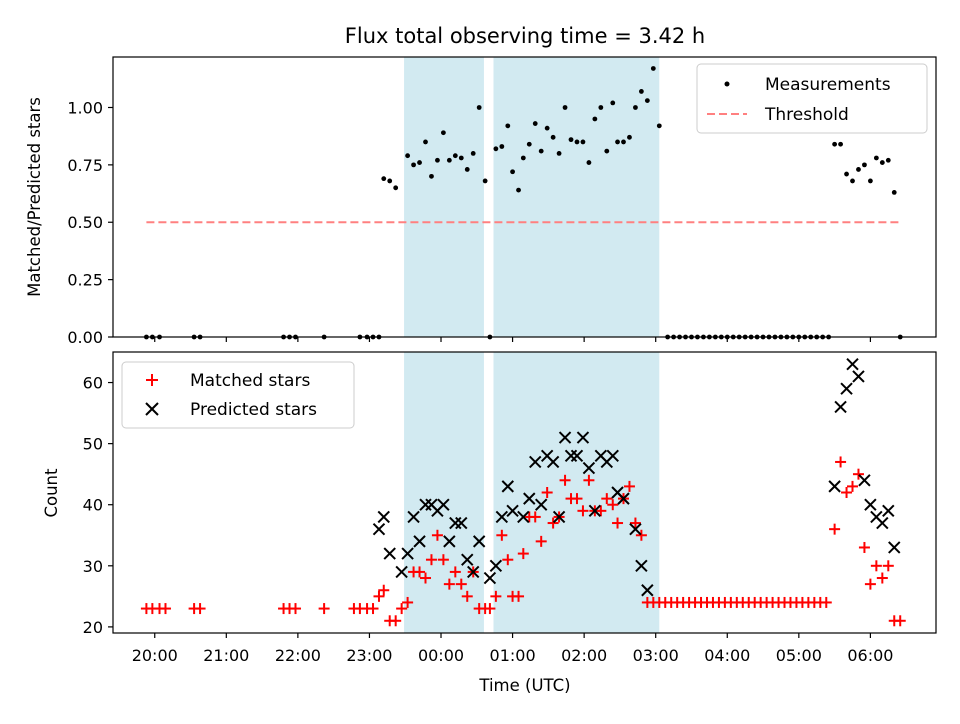 The width and height of the screenshot is (960, 724). What do you see at coordinates (512, 339) in the screenshot?
I see `top-x-ticks` at bounding box center [512, 339].